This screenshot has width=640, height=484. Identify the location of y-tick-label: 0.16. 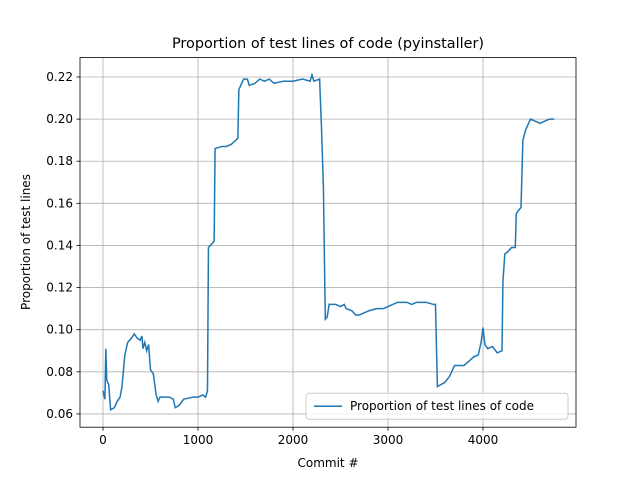
(59, 203).